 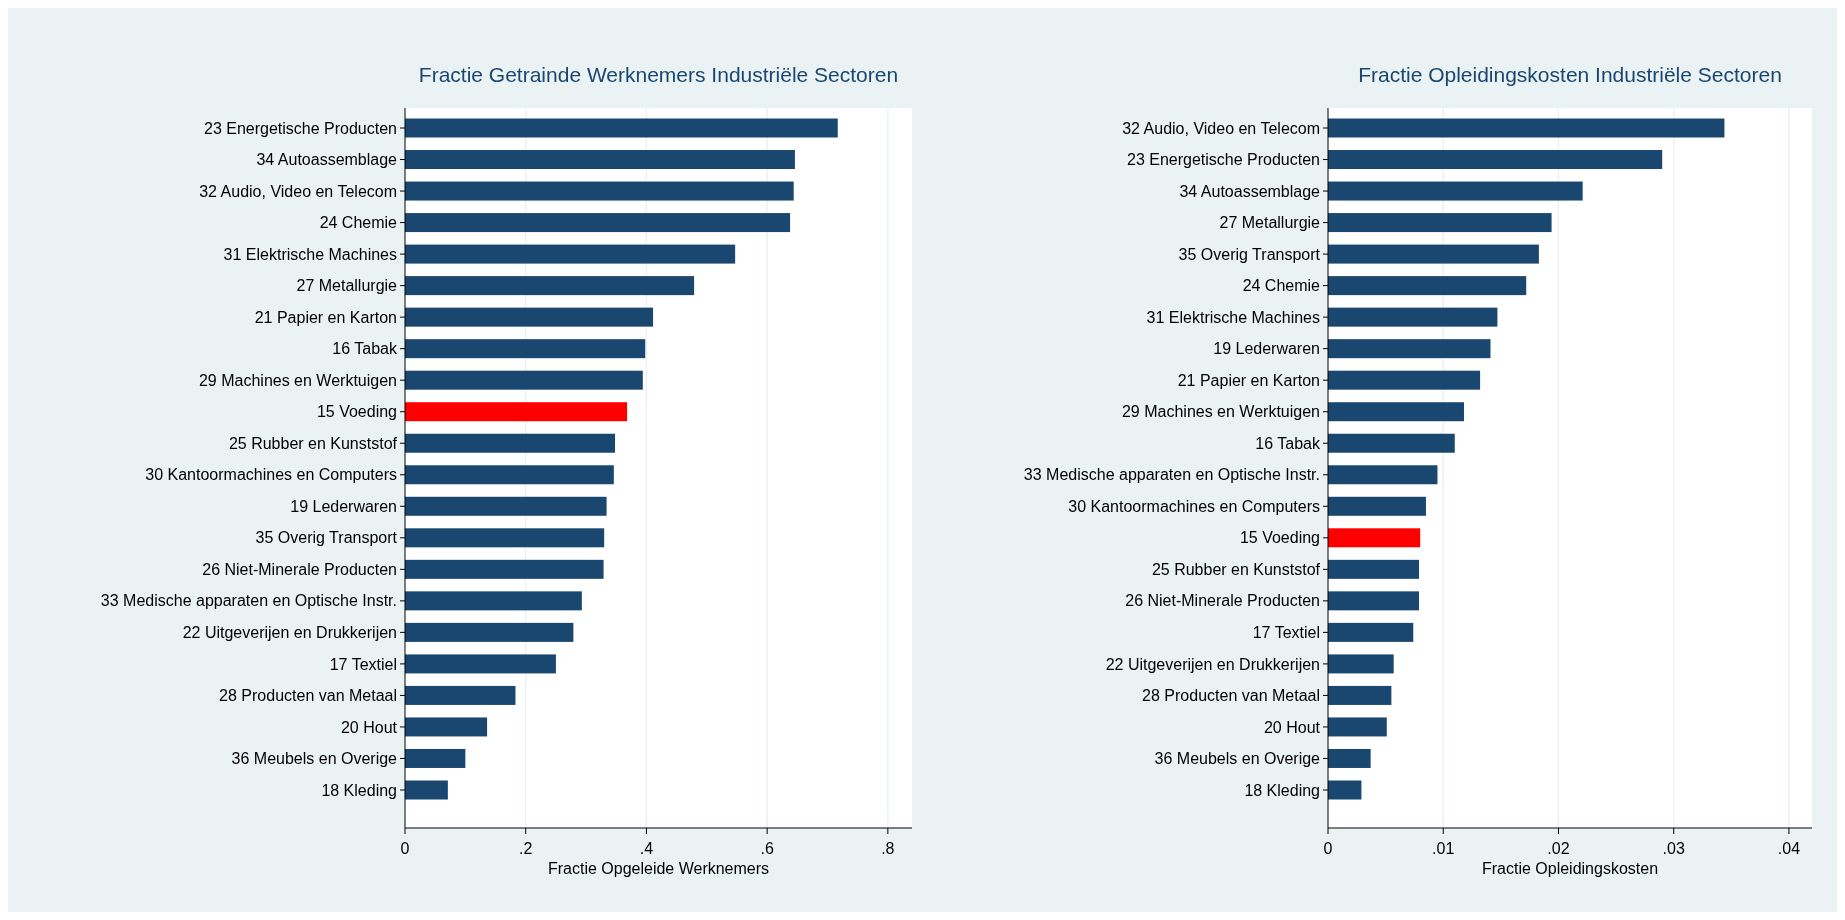 What do you see at coordinates (1570, 868) in the screenshot?
I see `x-axis-title: Fractie Opleidingskosten` at bounding box center [1570, 868].